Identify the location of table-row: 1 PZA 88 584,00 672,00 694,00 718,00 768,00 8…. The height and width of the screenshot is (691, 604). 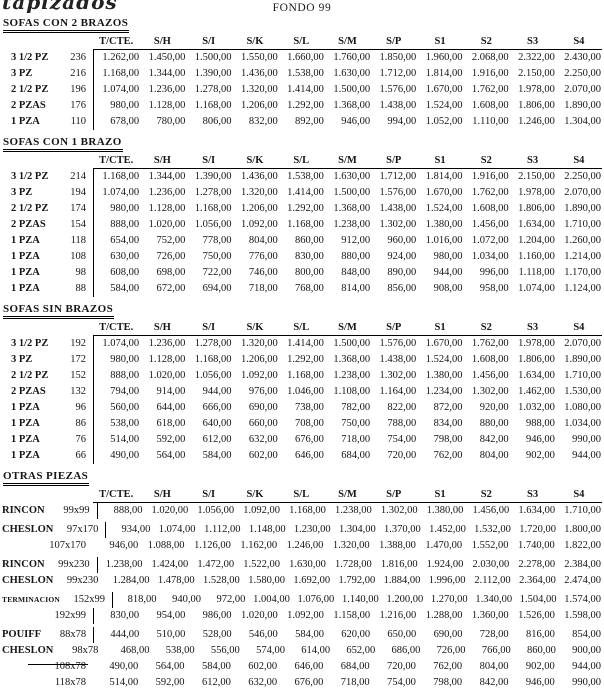
(302, 289).